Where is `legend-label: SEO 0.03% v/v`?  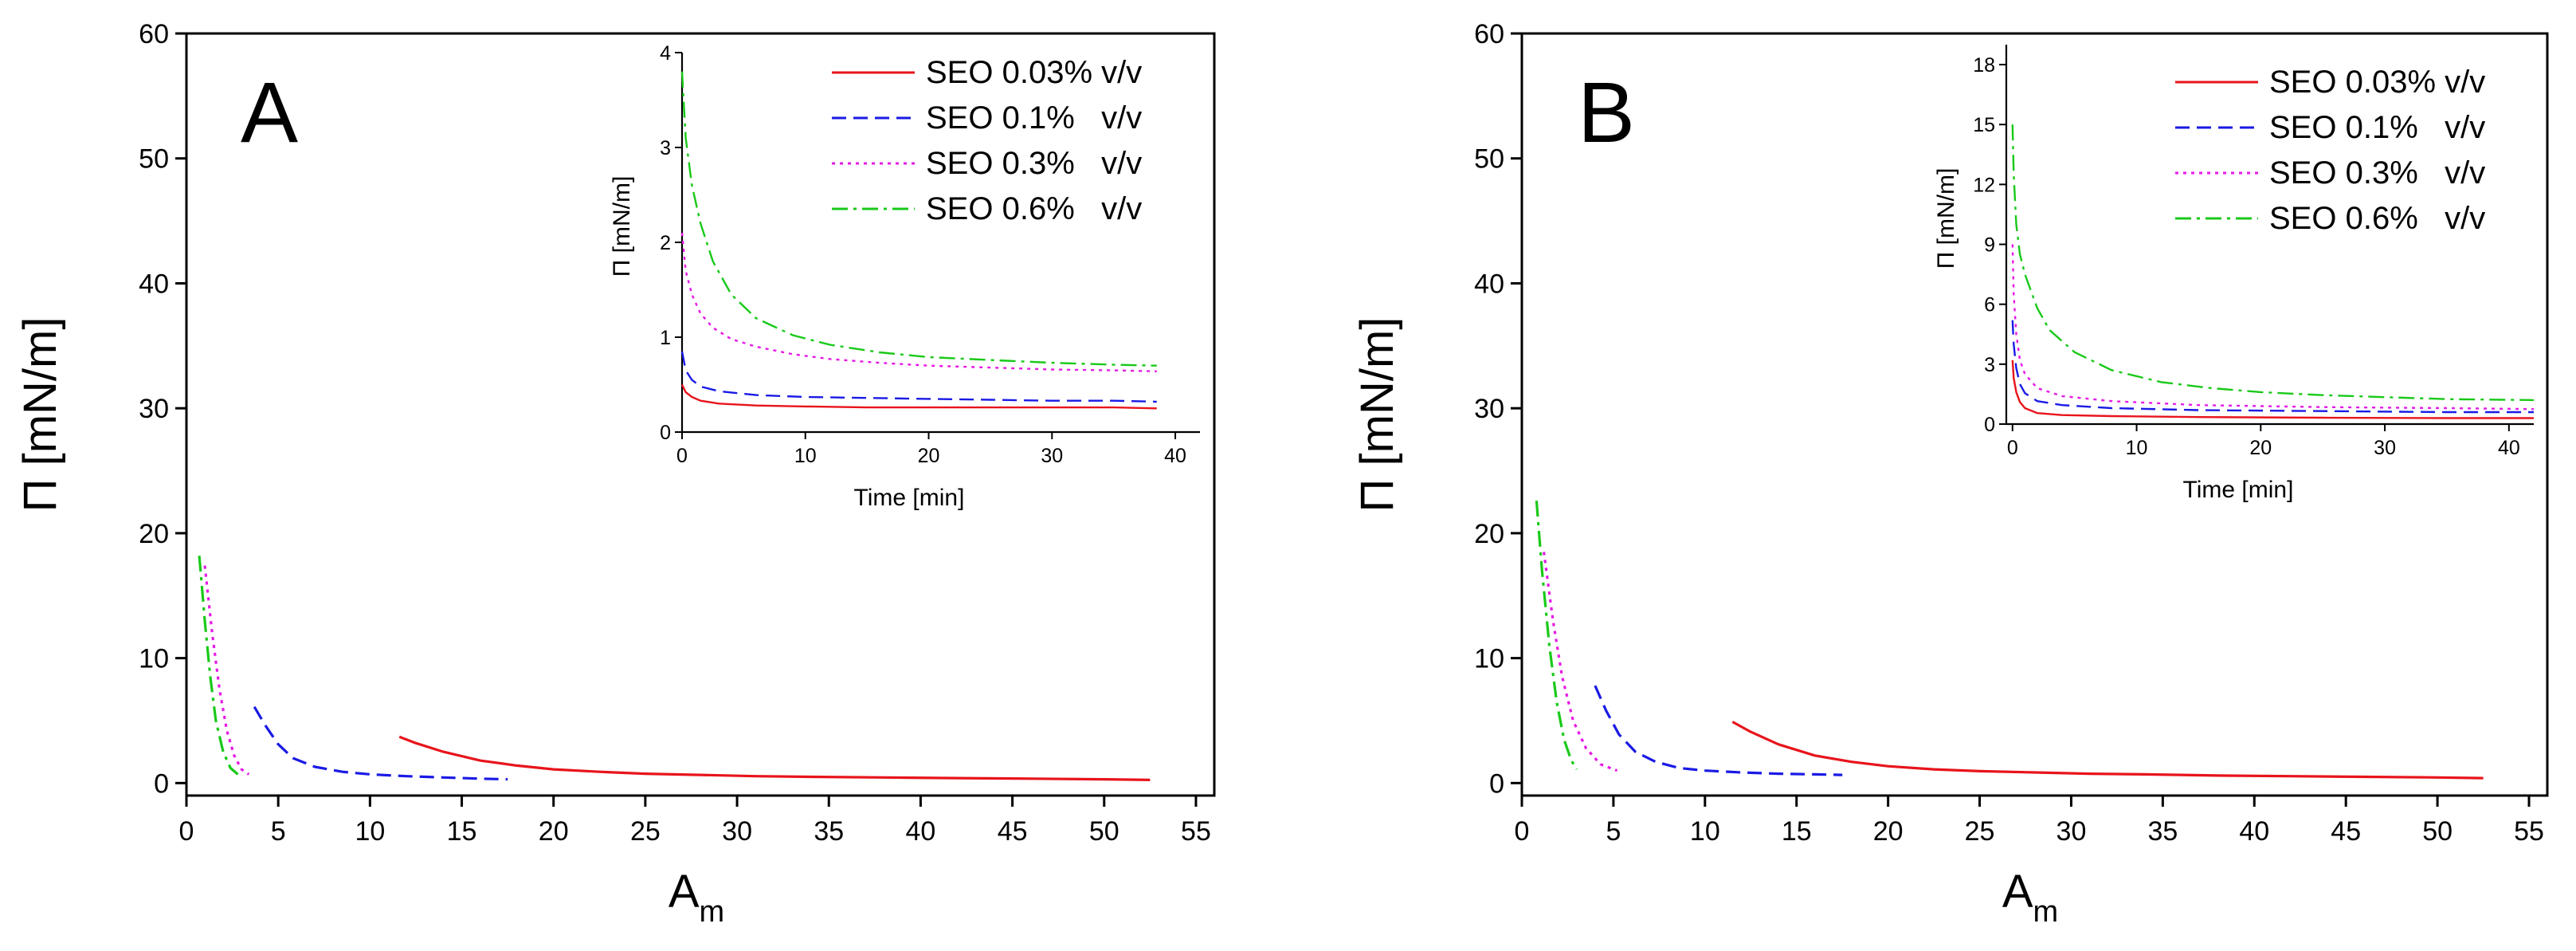
legend-label: SEO 0.03% v/v is located at coordinates (1034, 72).